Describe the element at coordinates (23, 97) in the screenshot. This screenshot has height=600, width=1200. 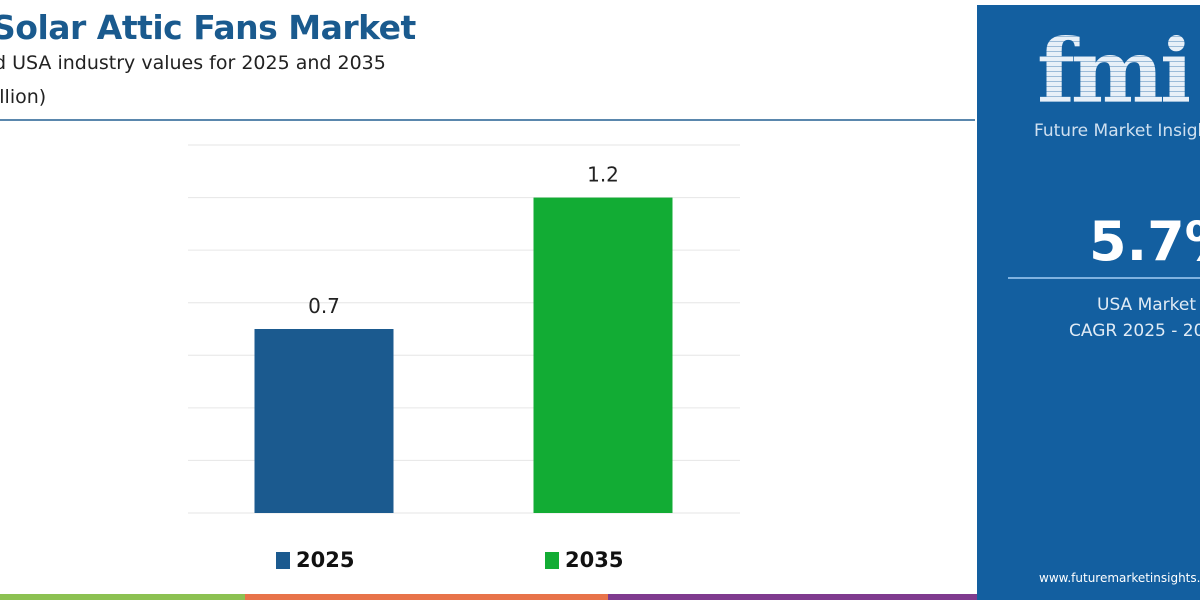
I see `subtitle-line-2: illion)` at that location.